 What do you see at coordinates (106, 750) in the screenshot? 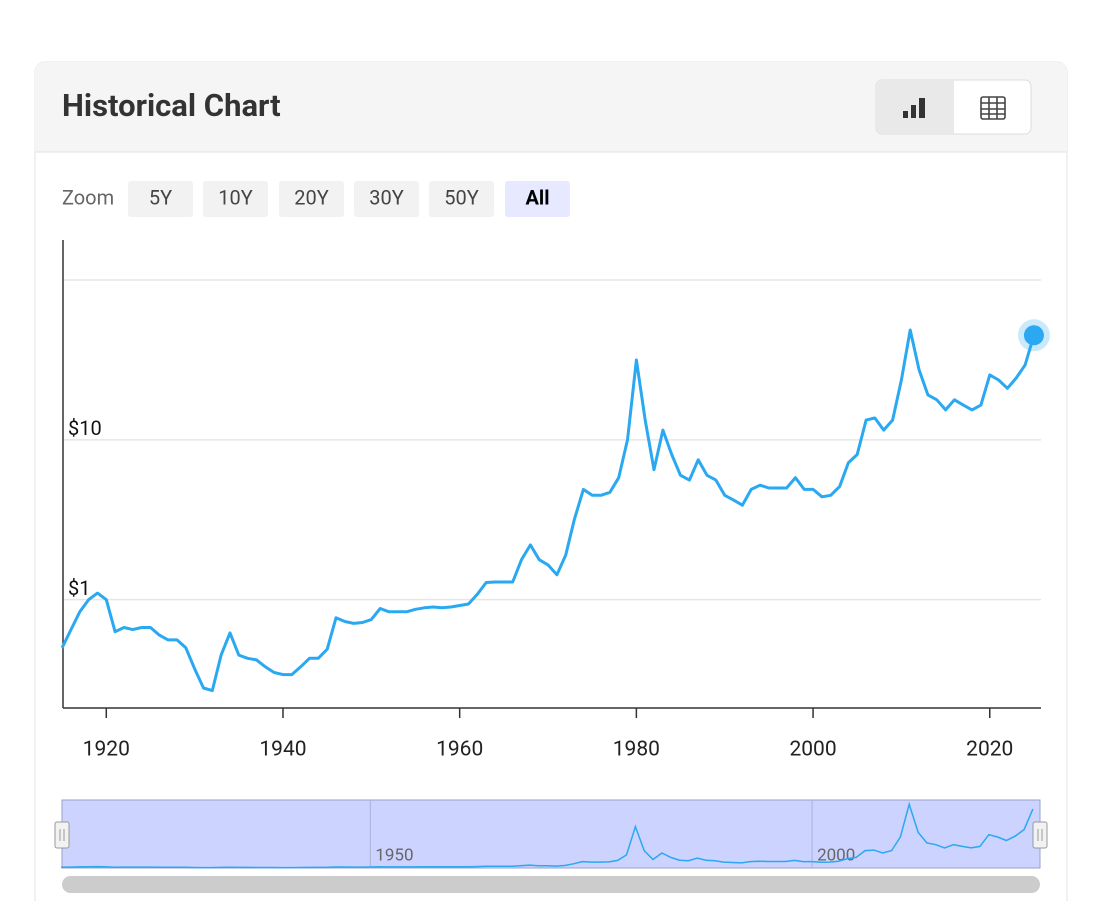
I see `x-tick-label: 1920` at bounding box center [106, 750].